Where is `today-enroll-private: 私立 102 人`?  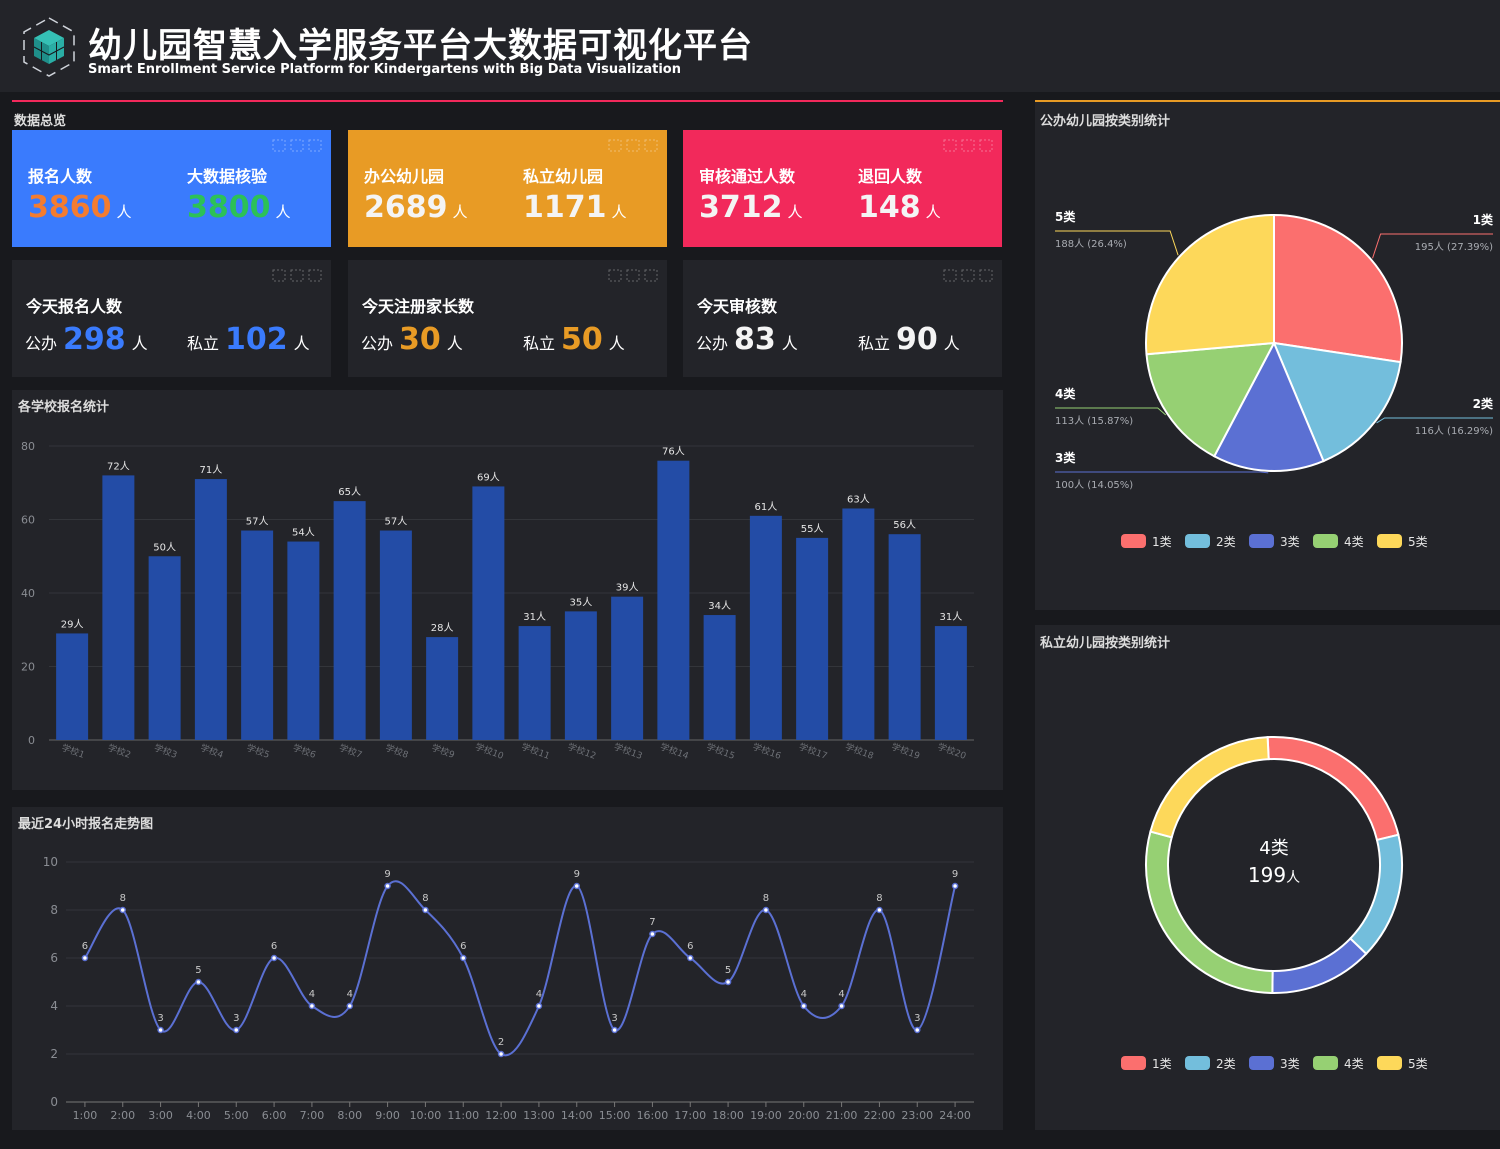
today-enroll-private: 私立 102 人 is located at coordinates (248, 339).